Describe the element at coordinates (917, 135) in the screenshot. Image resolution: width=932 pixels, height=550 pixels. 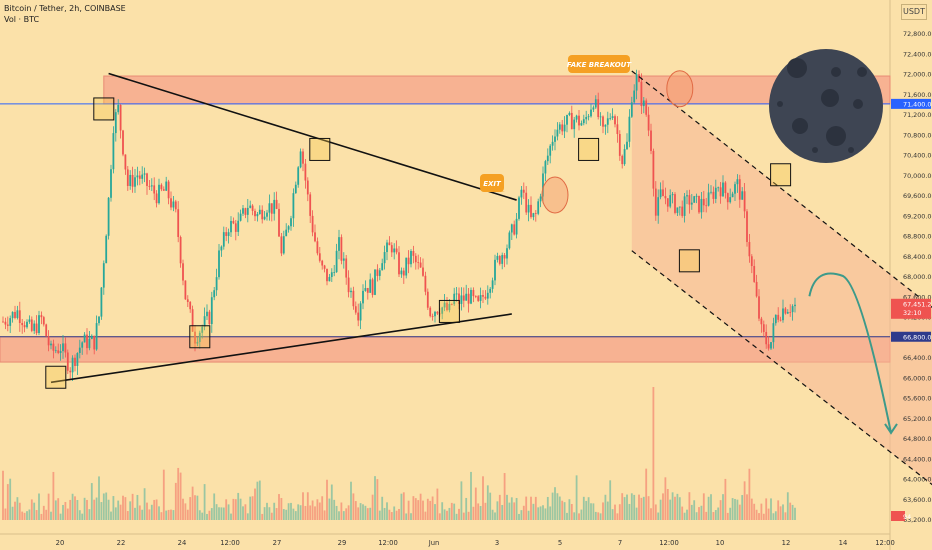
I see `price-tick-label: 70,800.00` at that location.